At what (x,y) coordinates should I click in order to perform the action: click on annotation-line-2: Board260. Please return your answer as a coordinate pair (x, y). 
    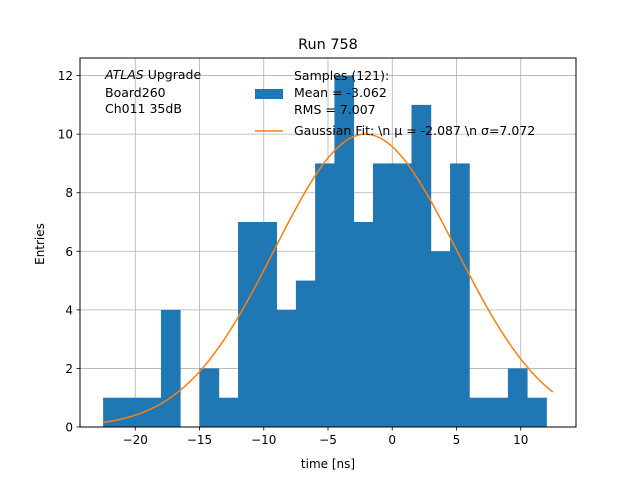
    Looking at the image, I should click on (135, 92).